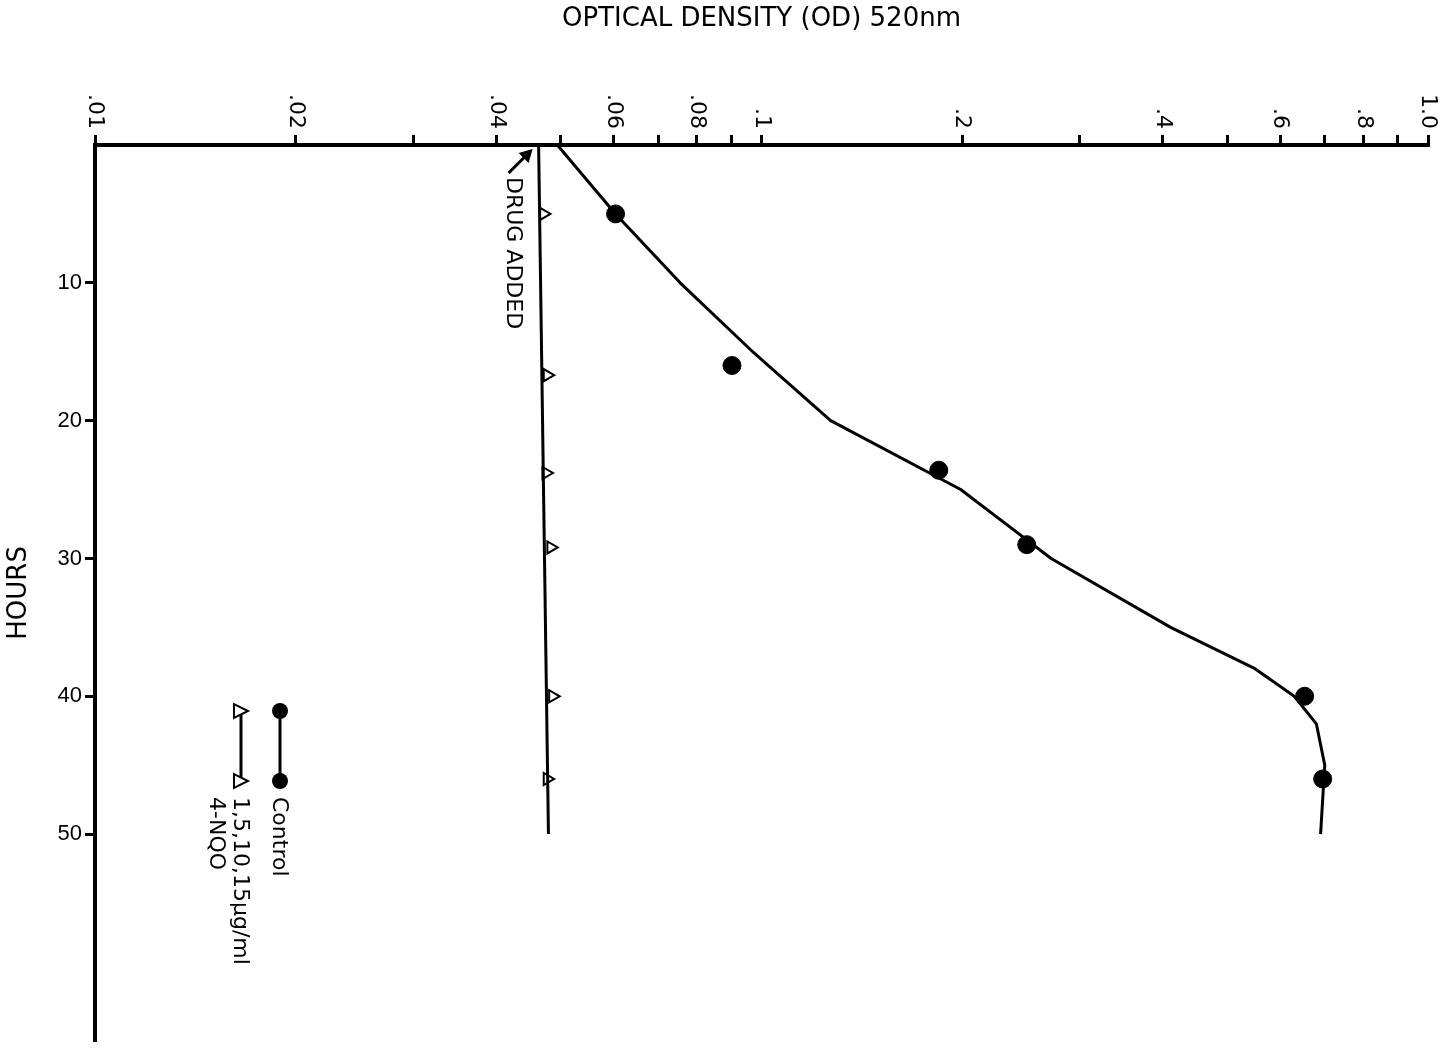  I want to click on annotation: DRUG ADDED, so click(514, 253).